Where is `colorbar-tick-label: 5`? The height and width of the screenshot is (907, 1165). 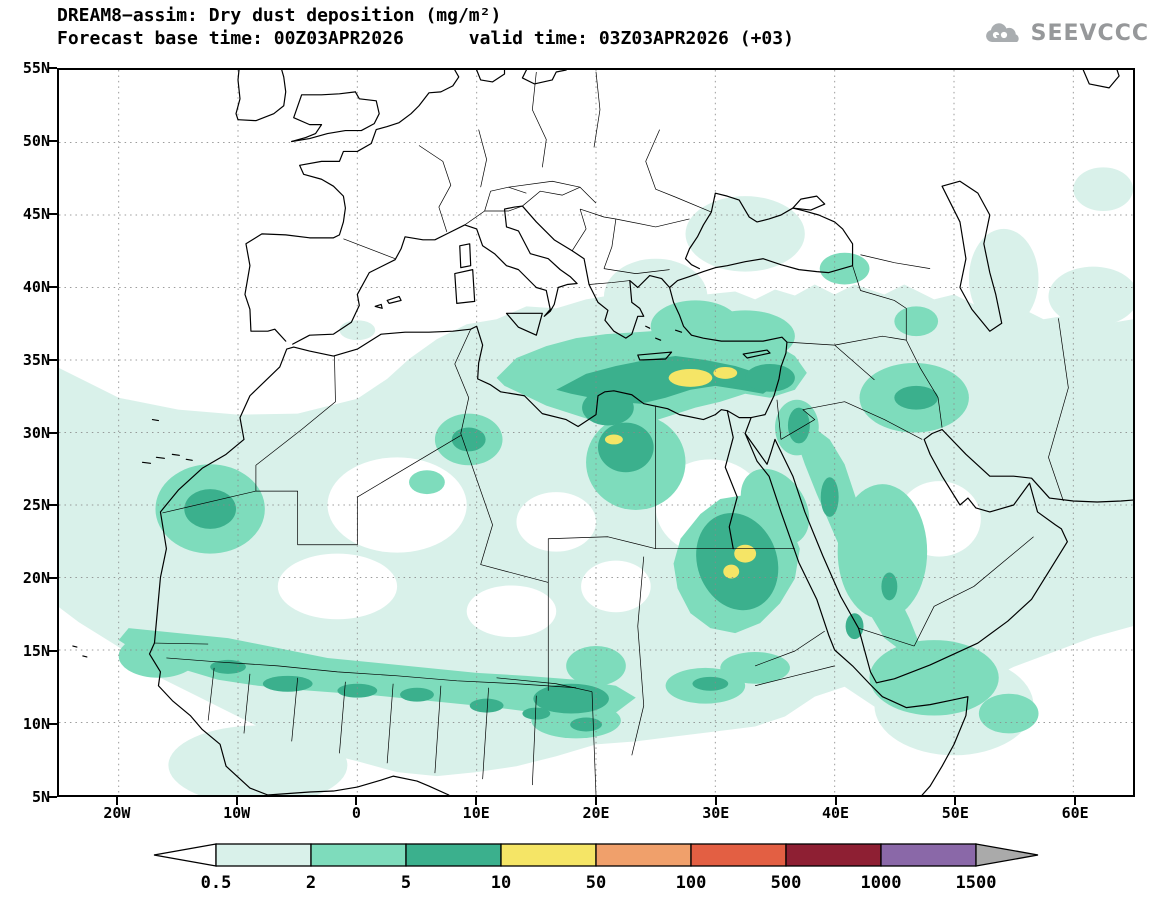
colorbar-tick-label: 5 is located at coordinates (406, 883).